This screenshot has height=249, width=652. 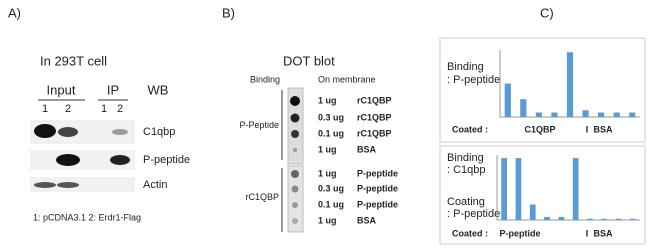 I want to click on column-header: Binding, so click(x=265, y=79).